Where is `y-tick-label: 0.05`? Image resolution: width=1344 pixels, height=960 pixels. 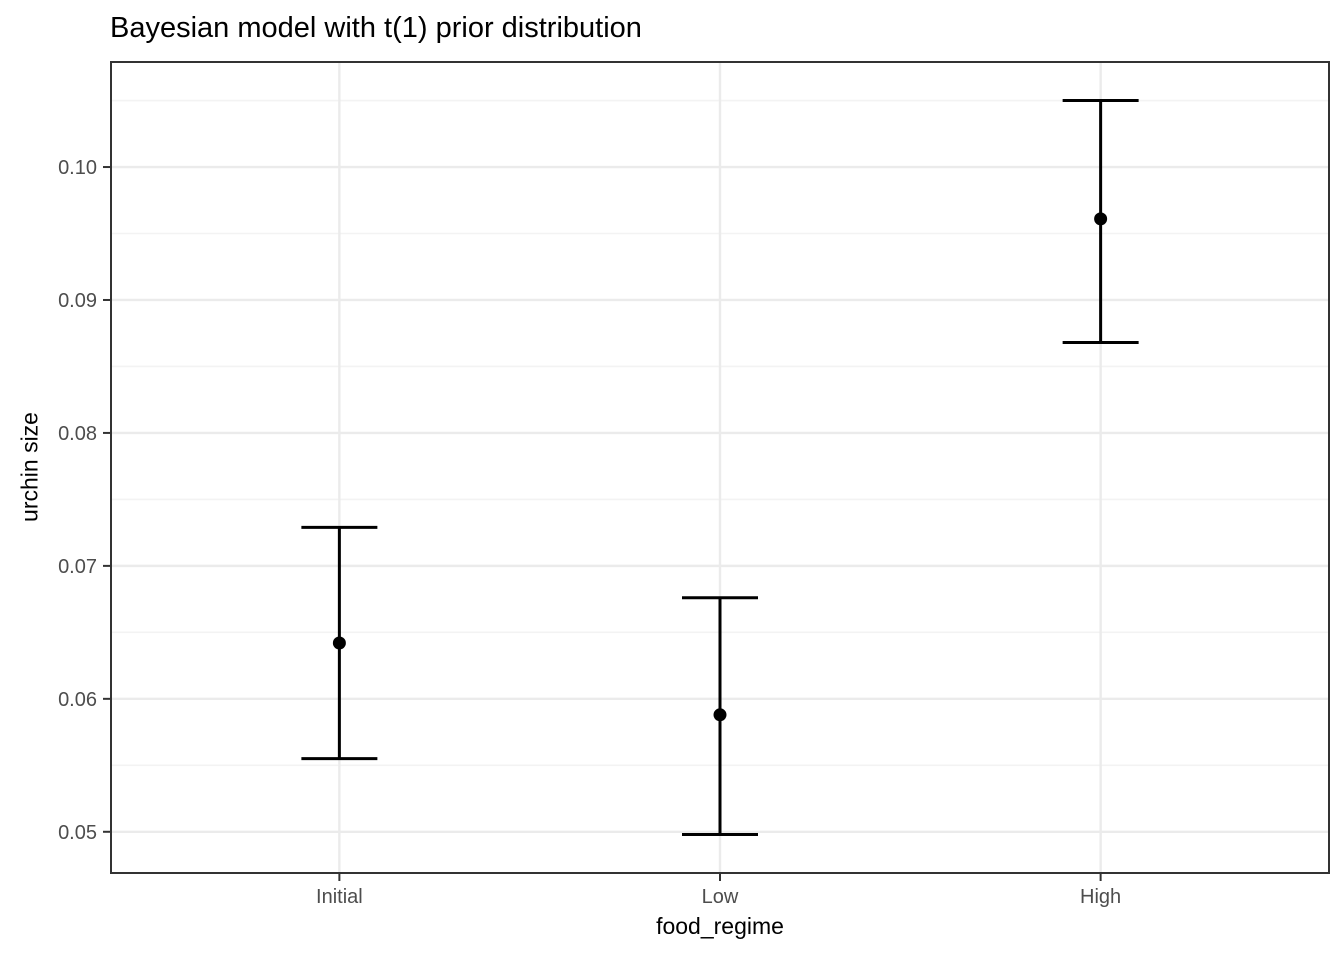
y-tick-label: 0.05 is located at coordinates (77, 833).